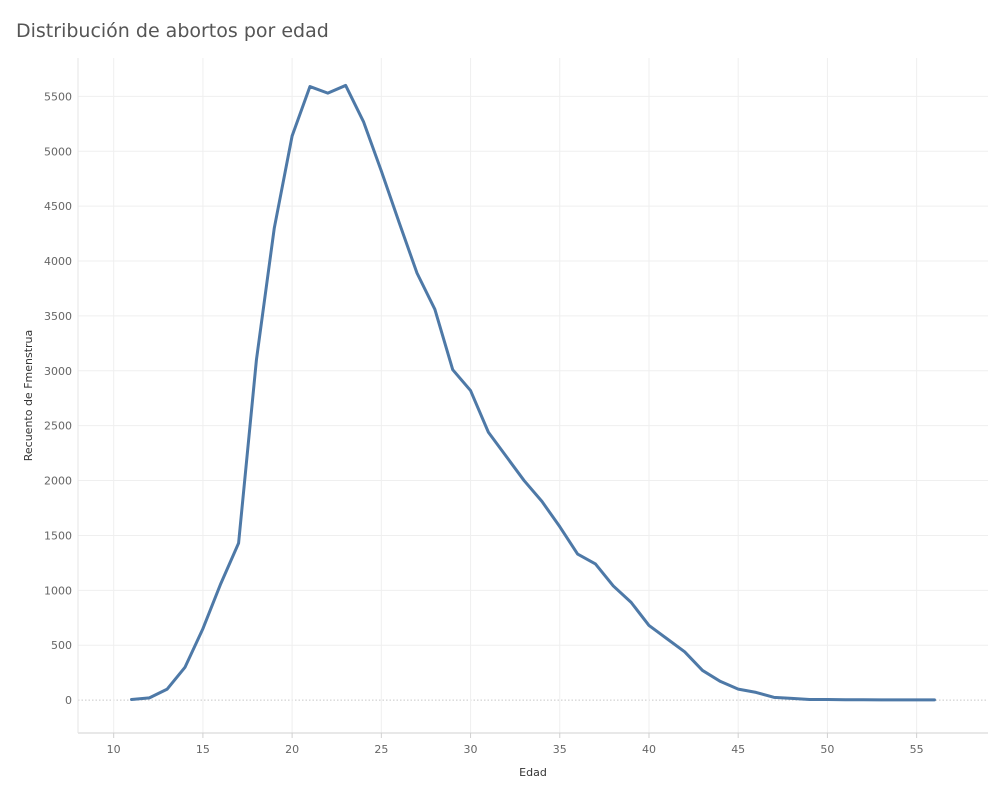  Describe the element at coordinates (58, 371) in the screenshot. I see `y-tick-label: 3000` at that location.